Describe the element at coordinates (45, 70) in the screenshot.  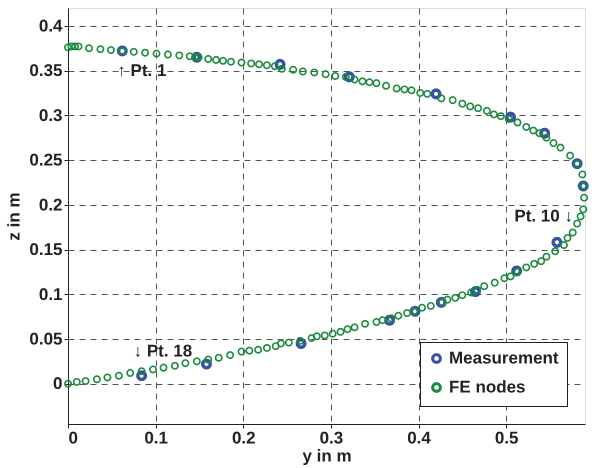
I see `y-tick-label: 0.35` at that location.